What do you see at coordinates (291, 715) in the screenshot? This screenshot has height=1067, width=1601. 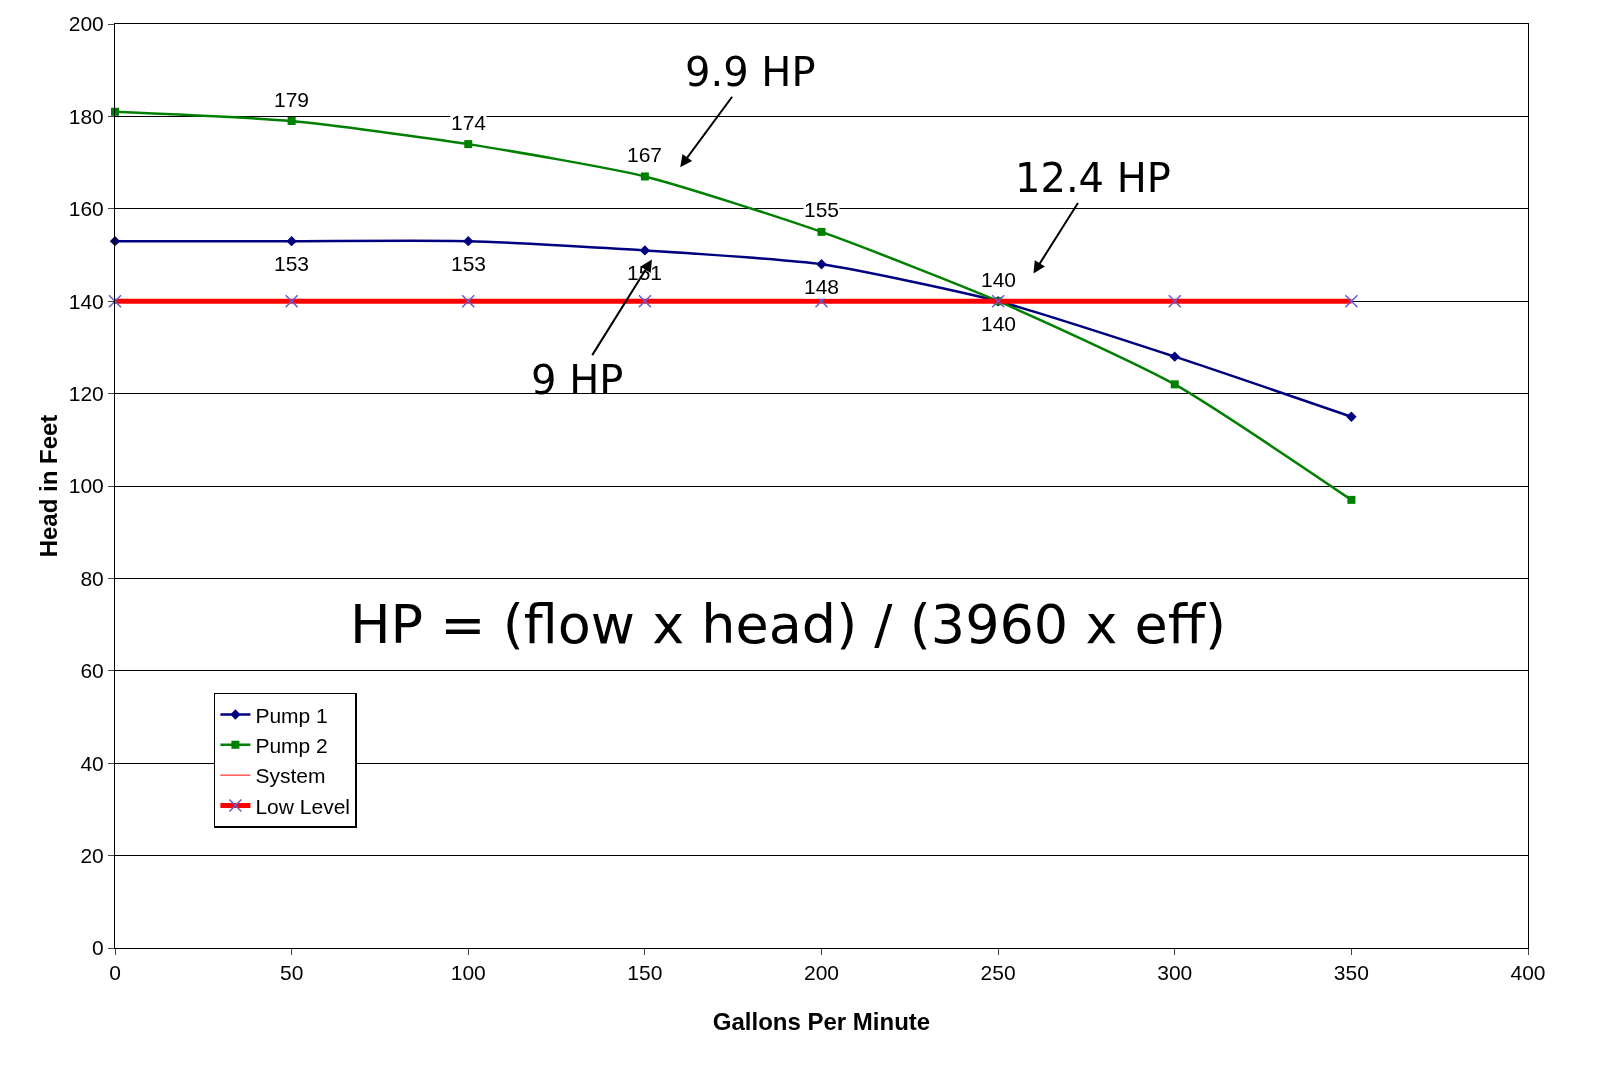 I see `legend-label: Pump 1` at bounding box center [291, 715].